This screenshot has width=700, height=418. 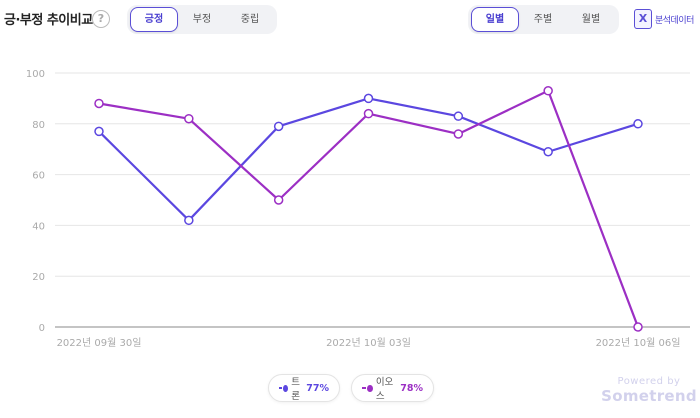 I want to click on export-data-button: X 분석데이터, so click(x=664, y=19).